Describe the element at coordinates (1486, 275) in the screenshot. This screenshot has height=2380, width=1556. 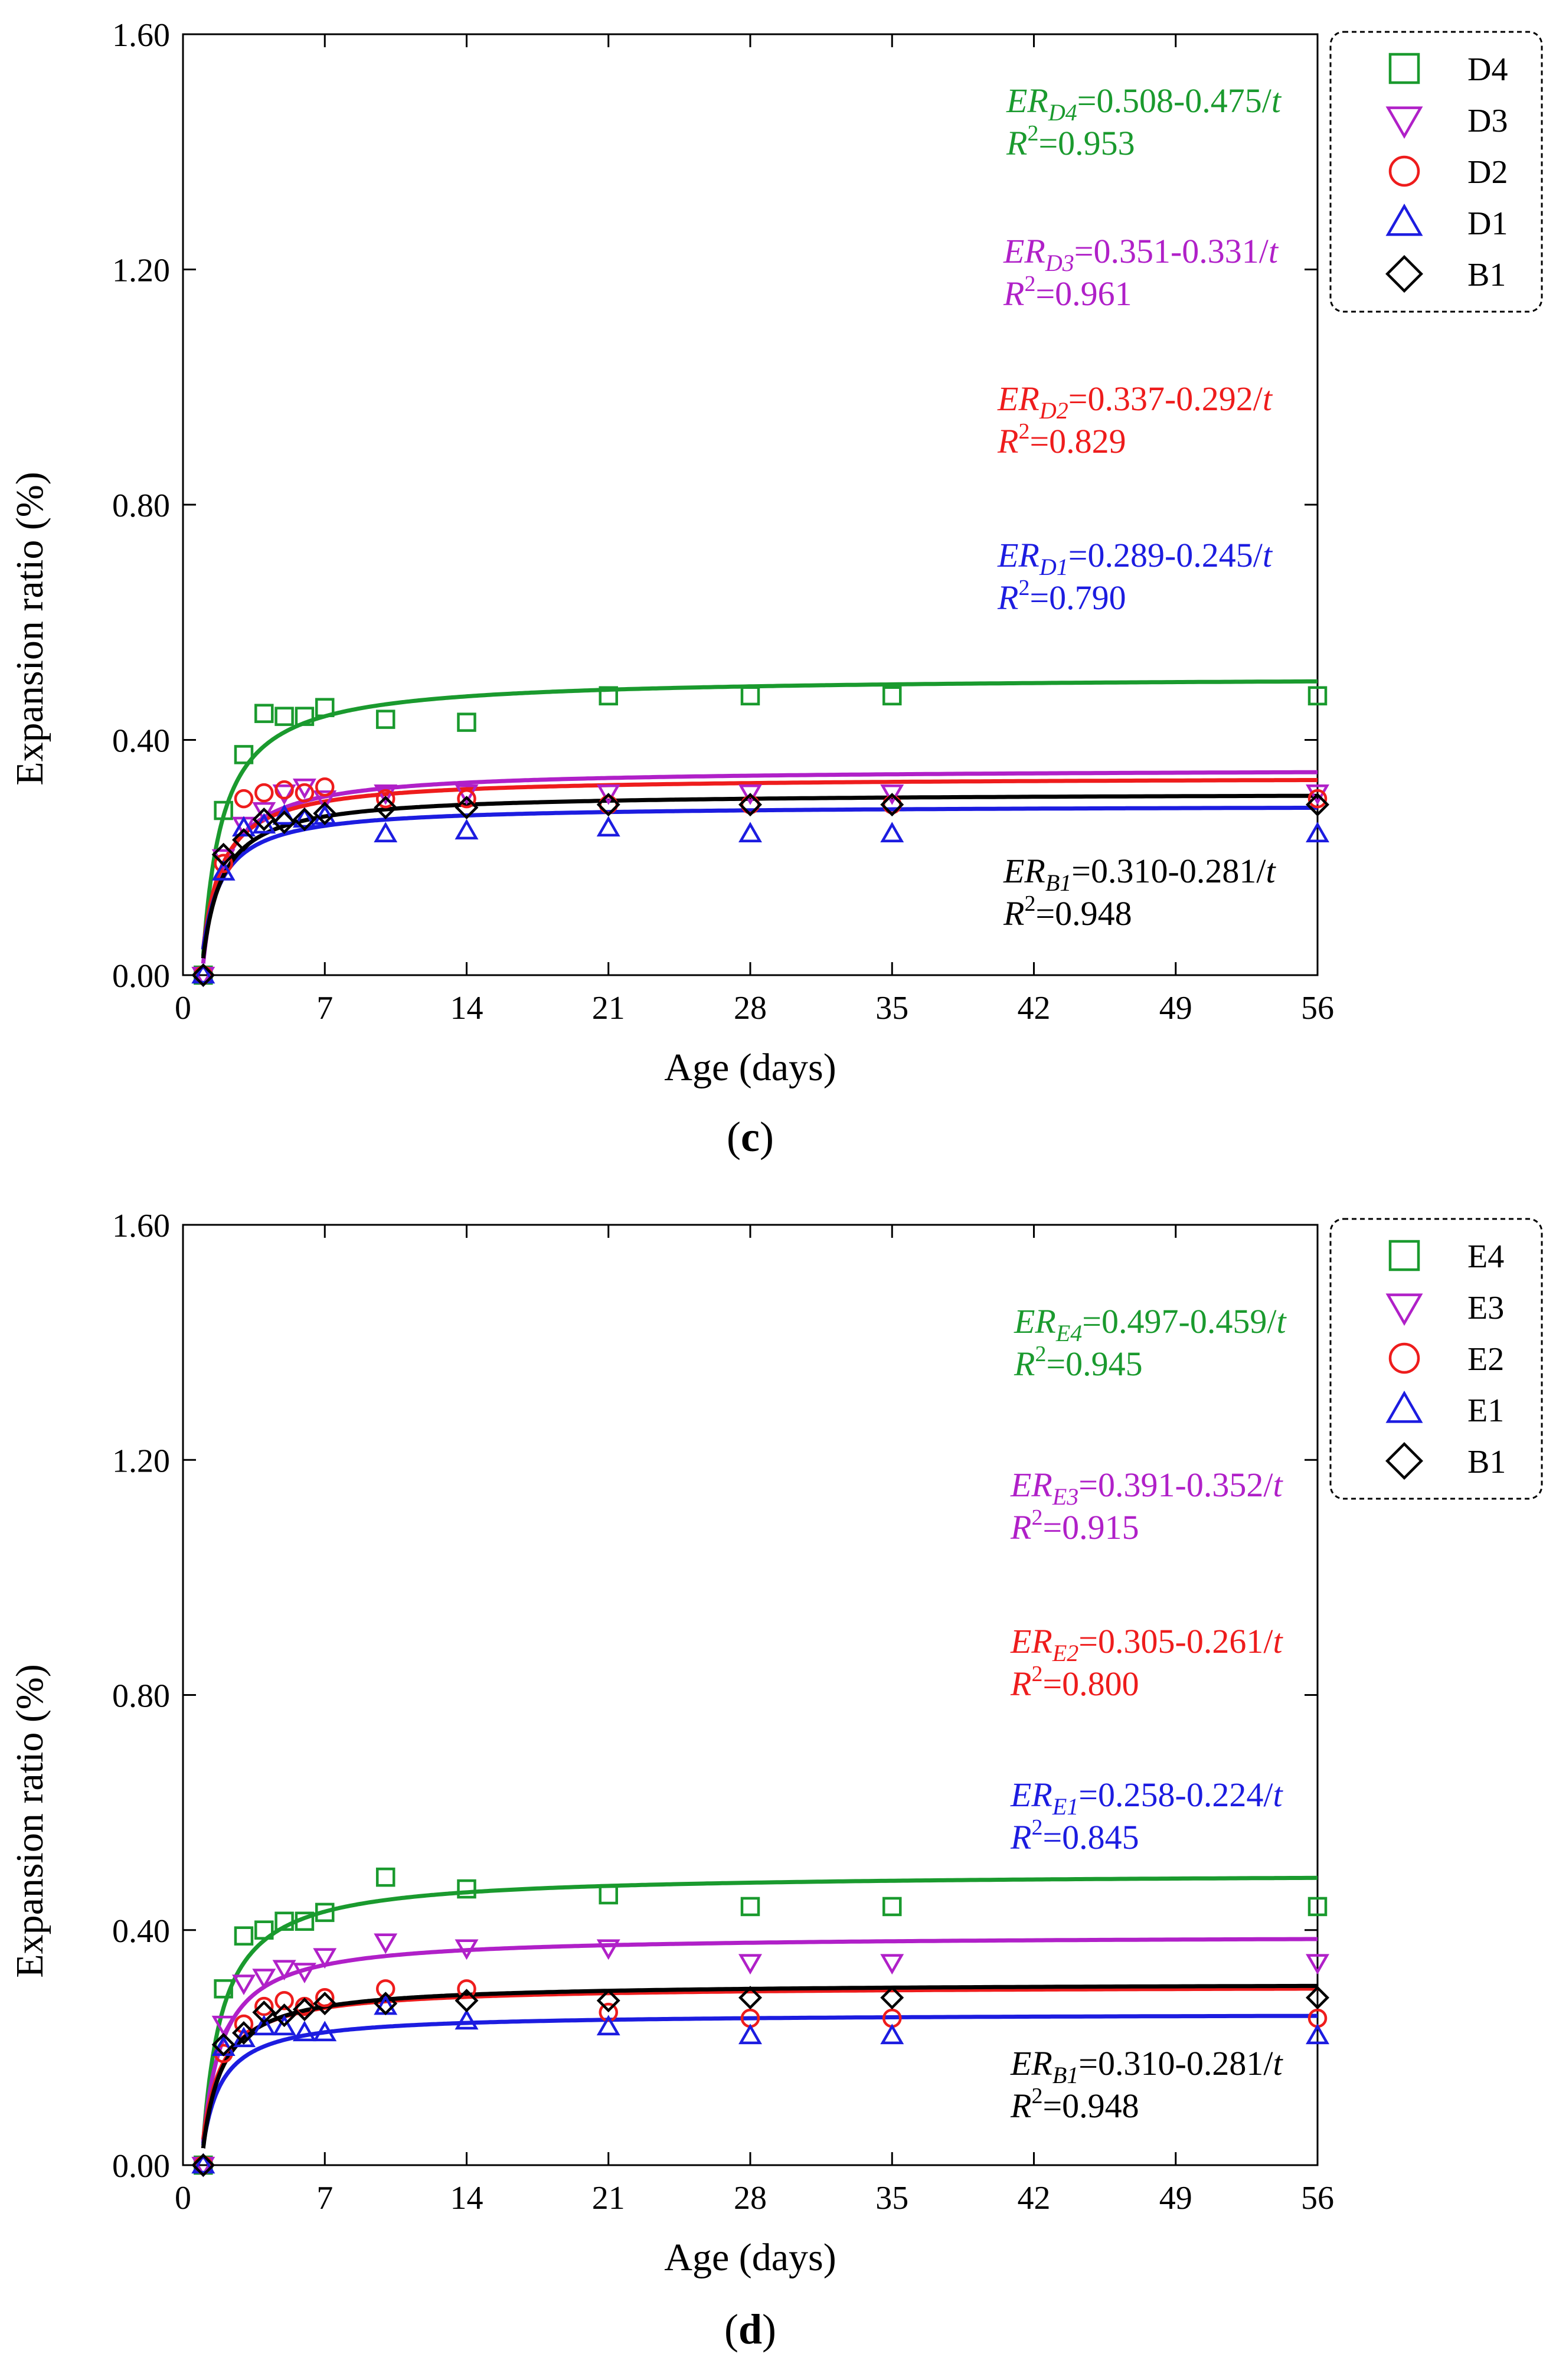
I see `legend-label-b1: B1` at that location.